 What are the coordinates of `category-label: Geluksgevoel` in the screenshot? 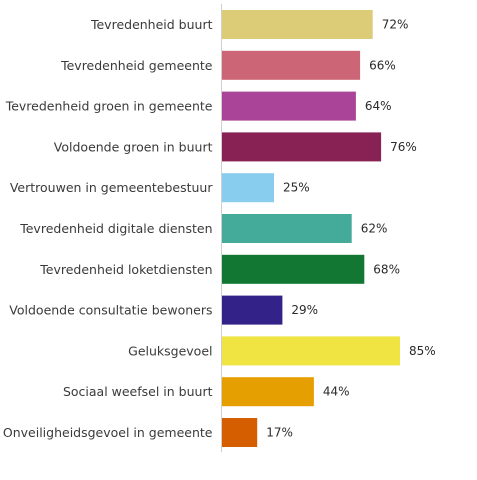 It's located at (170, 350).